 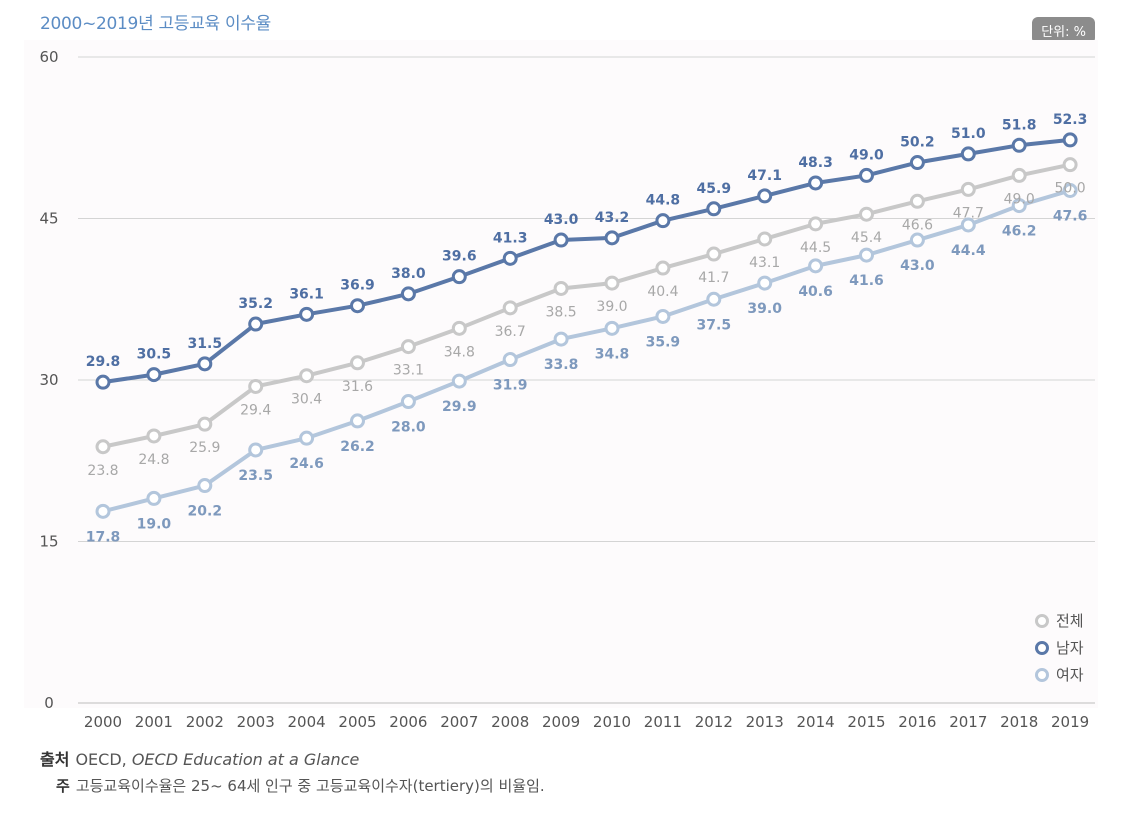 What do you see at coordinates (357, 722) in the screenshot?
I see `x-tick-label: 2005` at bounding box center [357, 722].